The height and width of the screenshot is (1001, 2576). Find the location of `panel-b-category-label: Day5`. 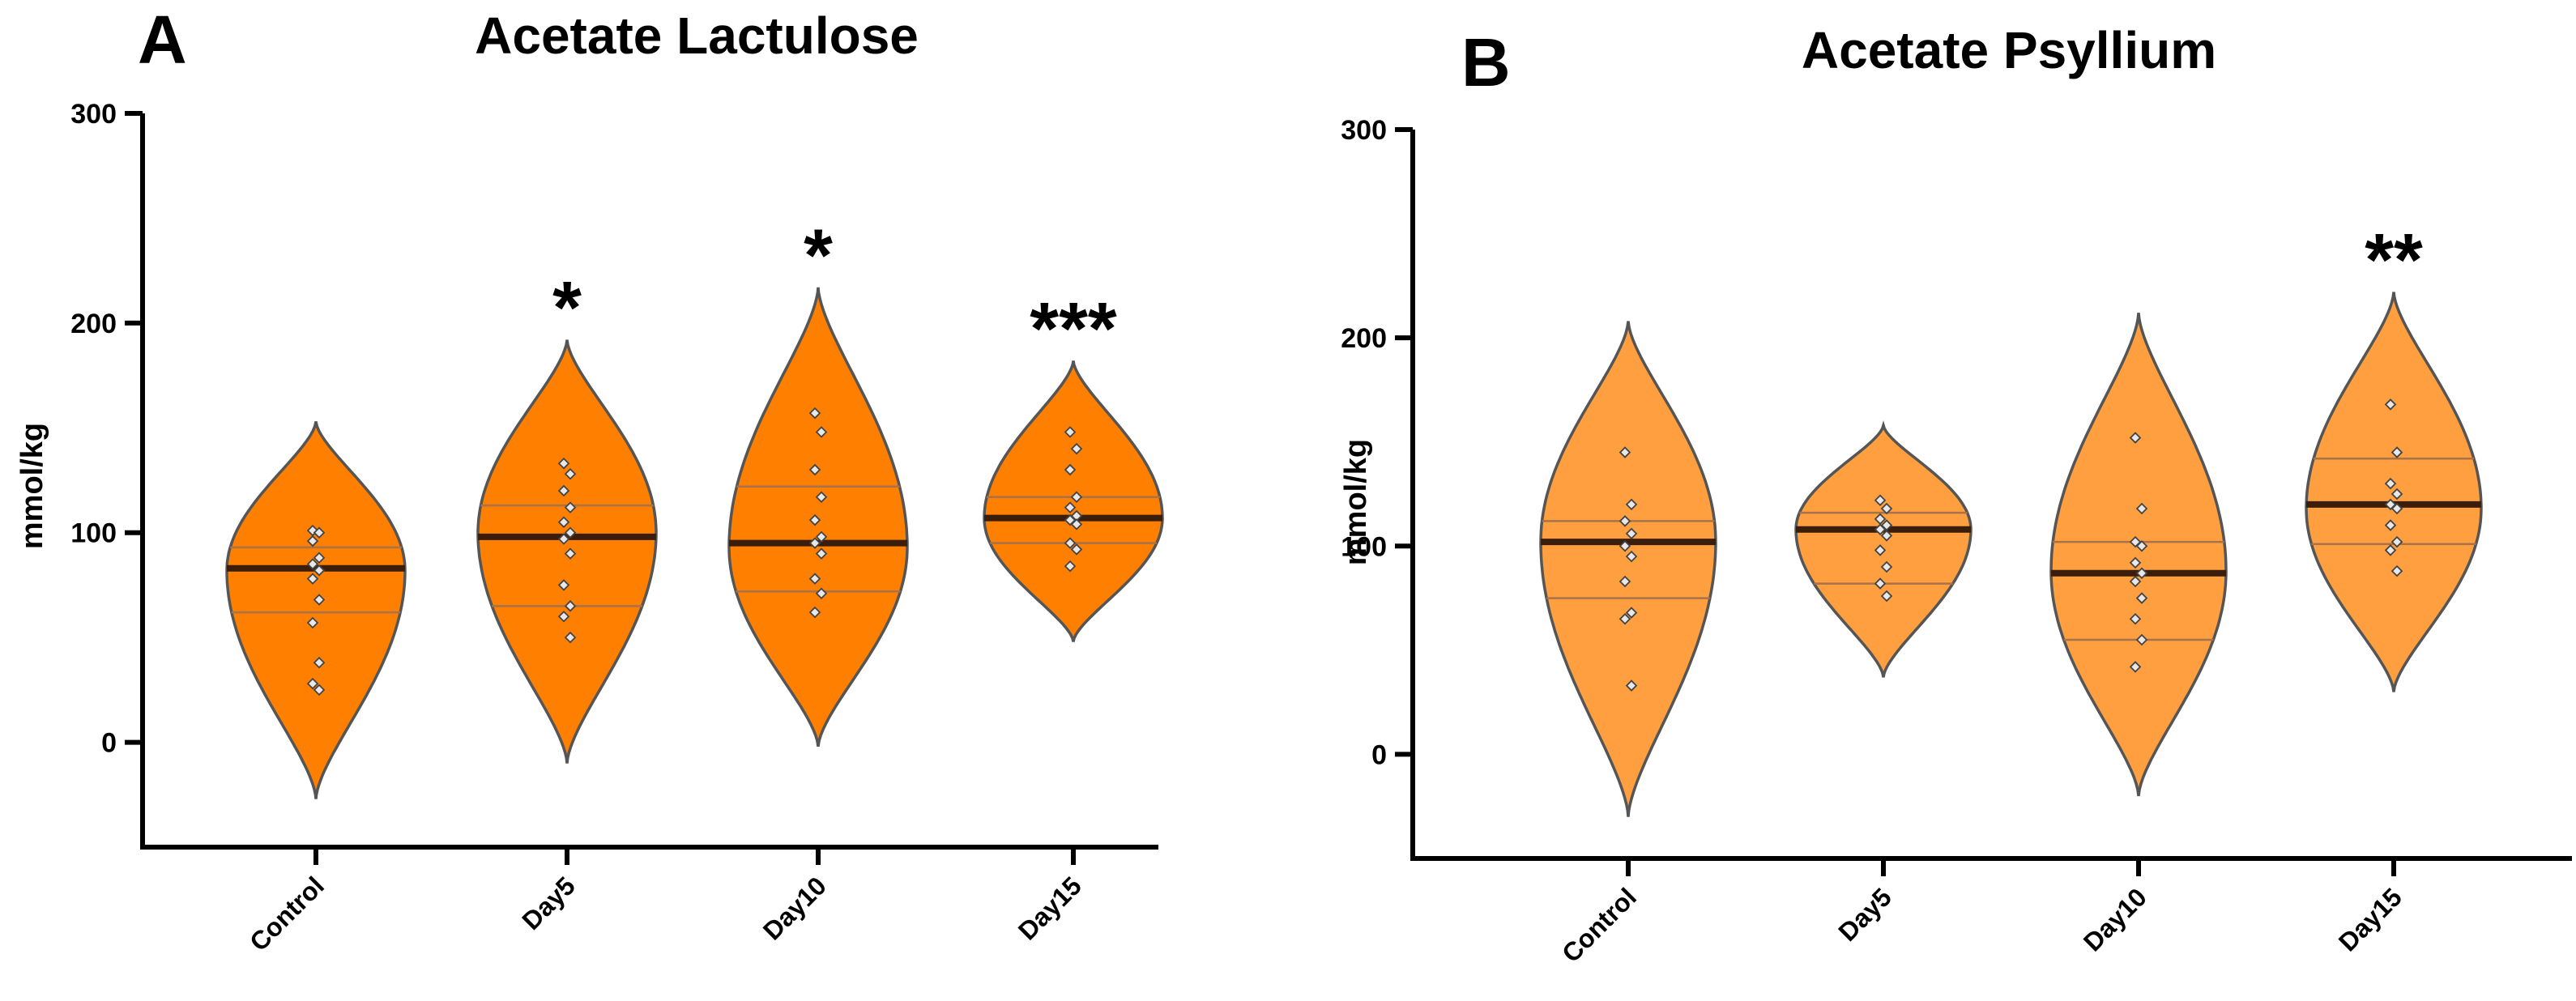

panel-b-category-label: Day5 is located at coordinates (1864, 914).